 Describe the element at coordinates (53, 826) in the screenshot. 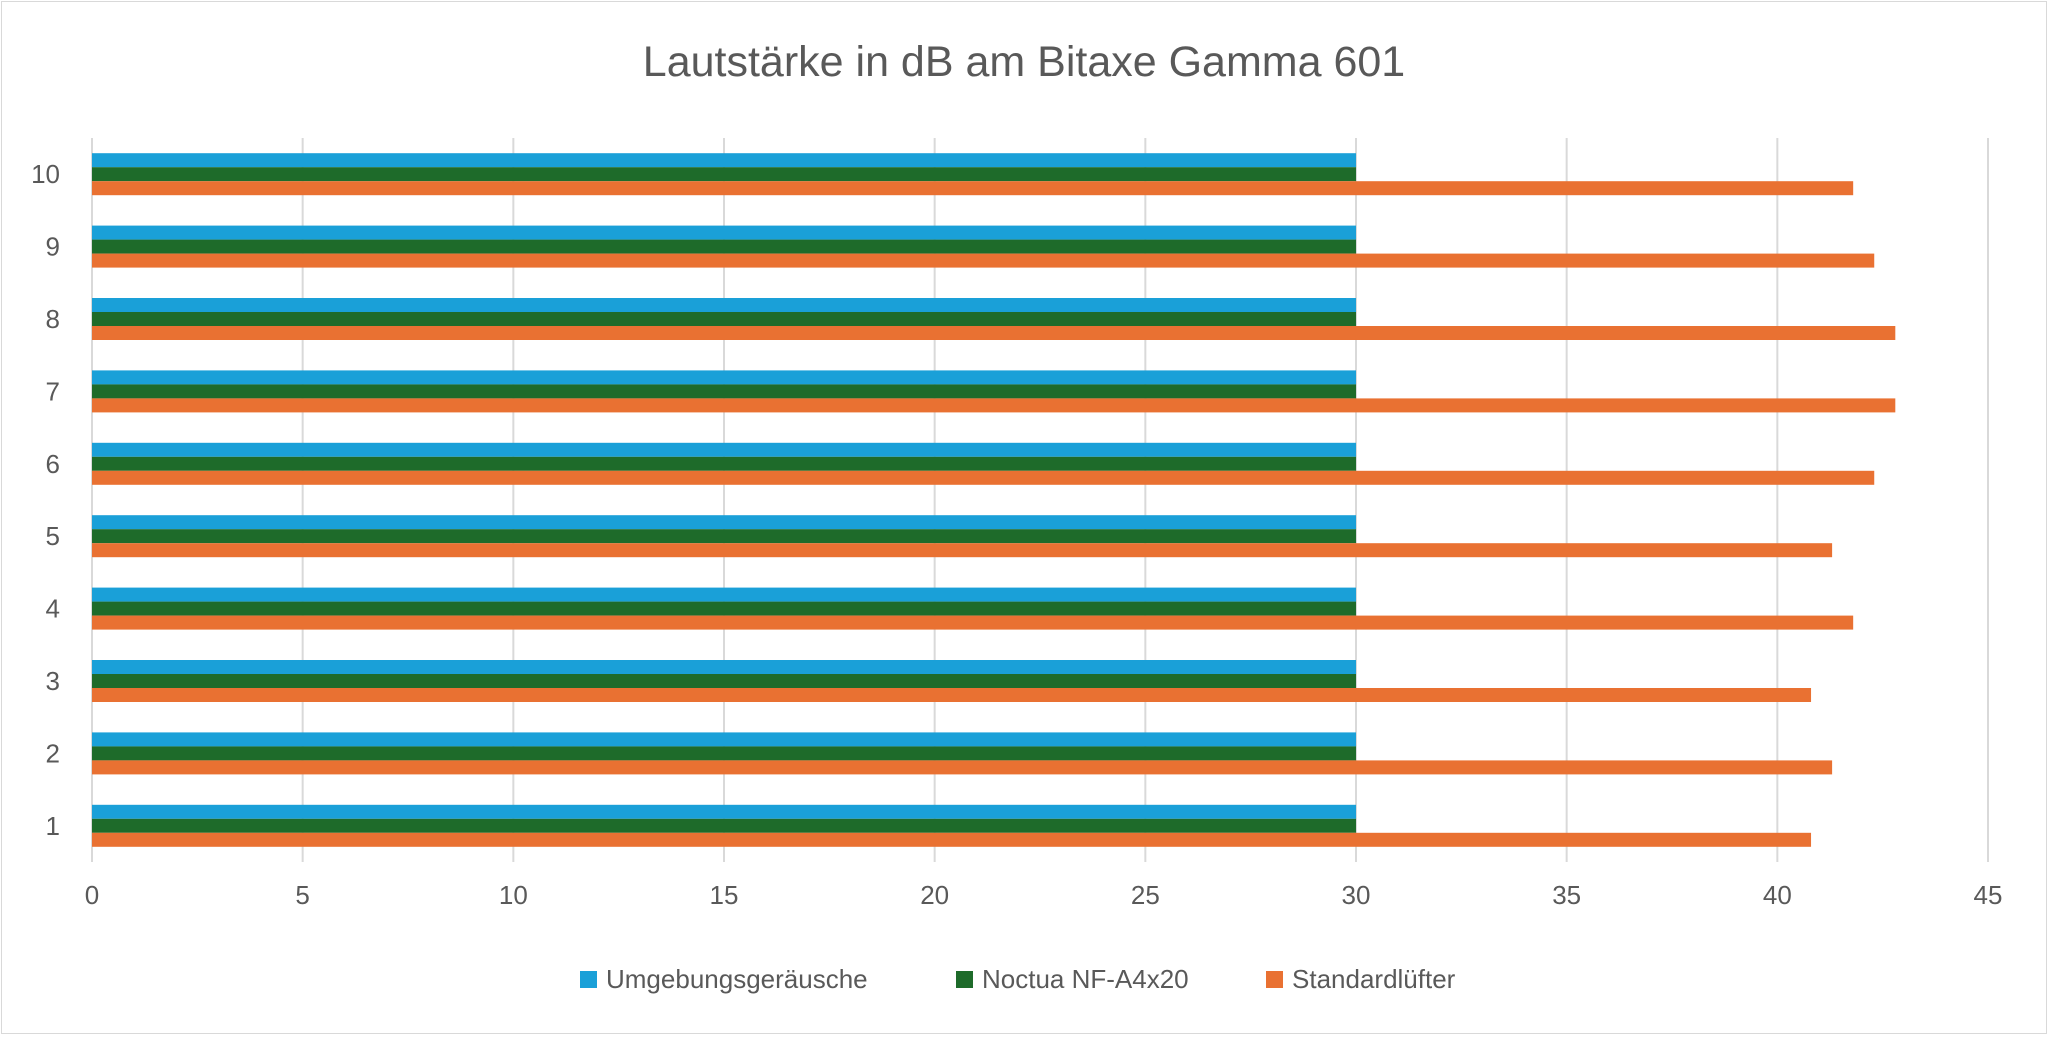

I see `y-tick-label: 1` at that location.